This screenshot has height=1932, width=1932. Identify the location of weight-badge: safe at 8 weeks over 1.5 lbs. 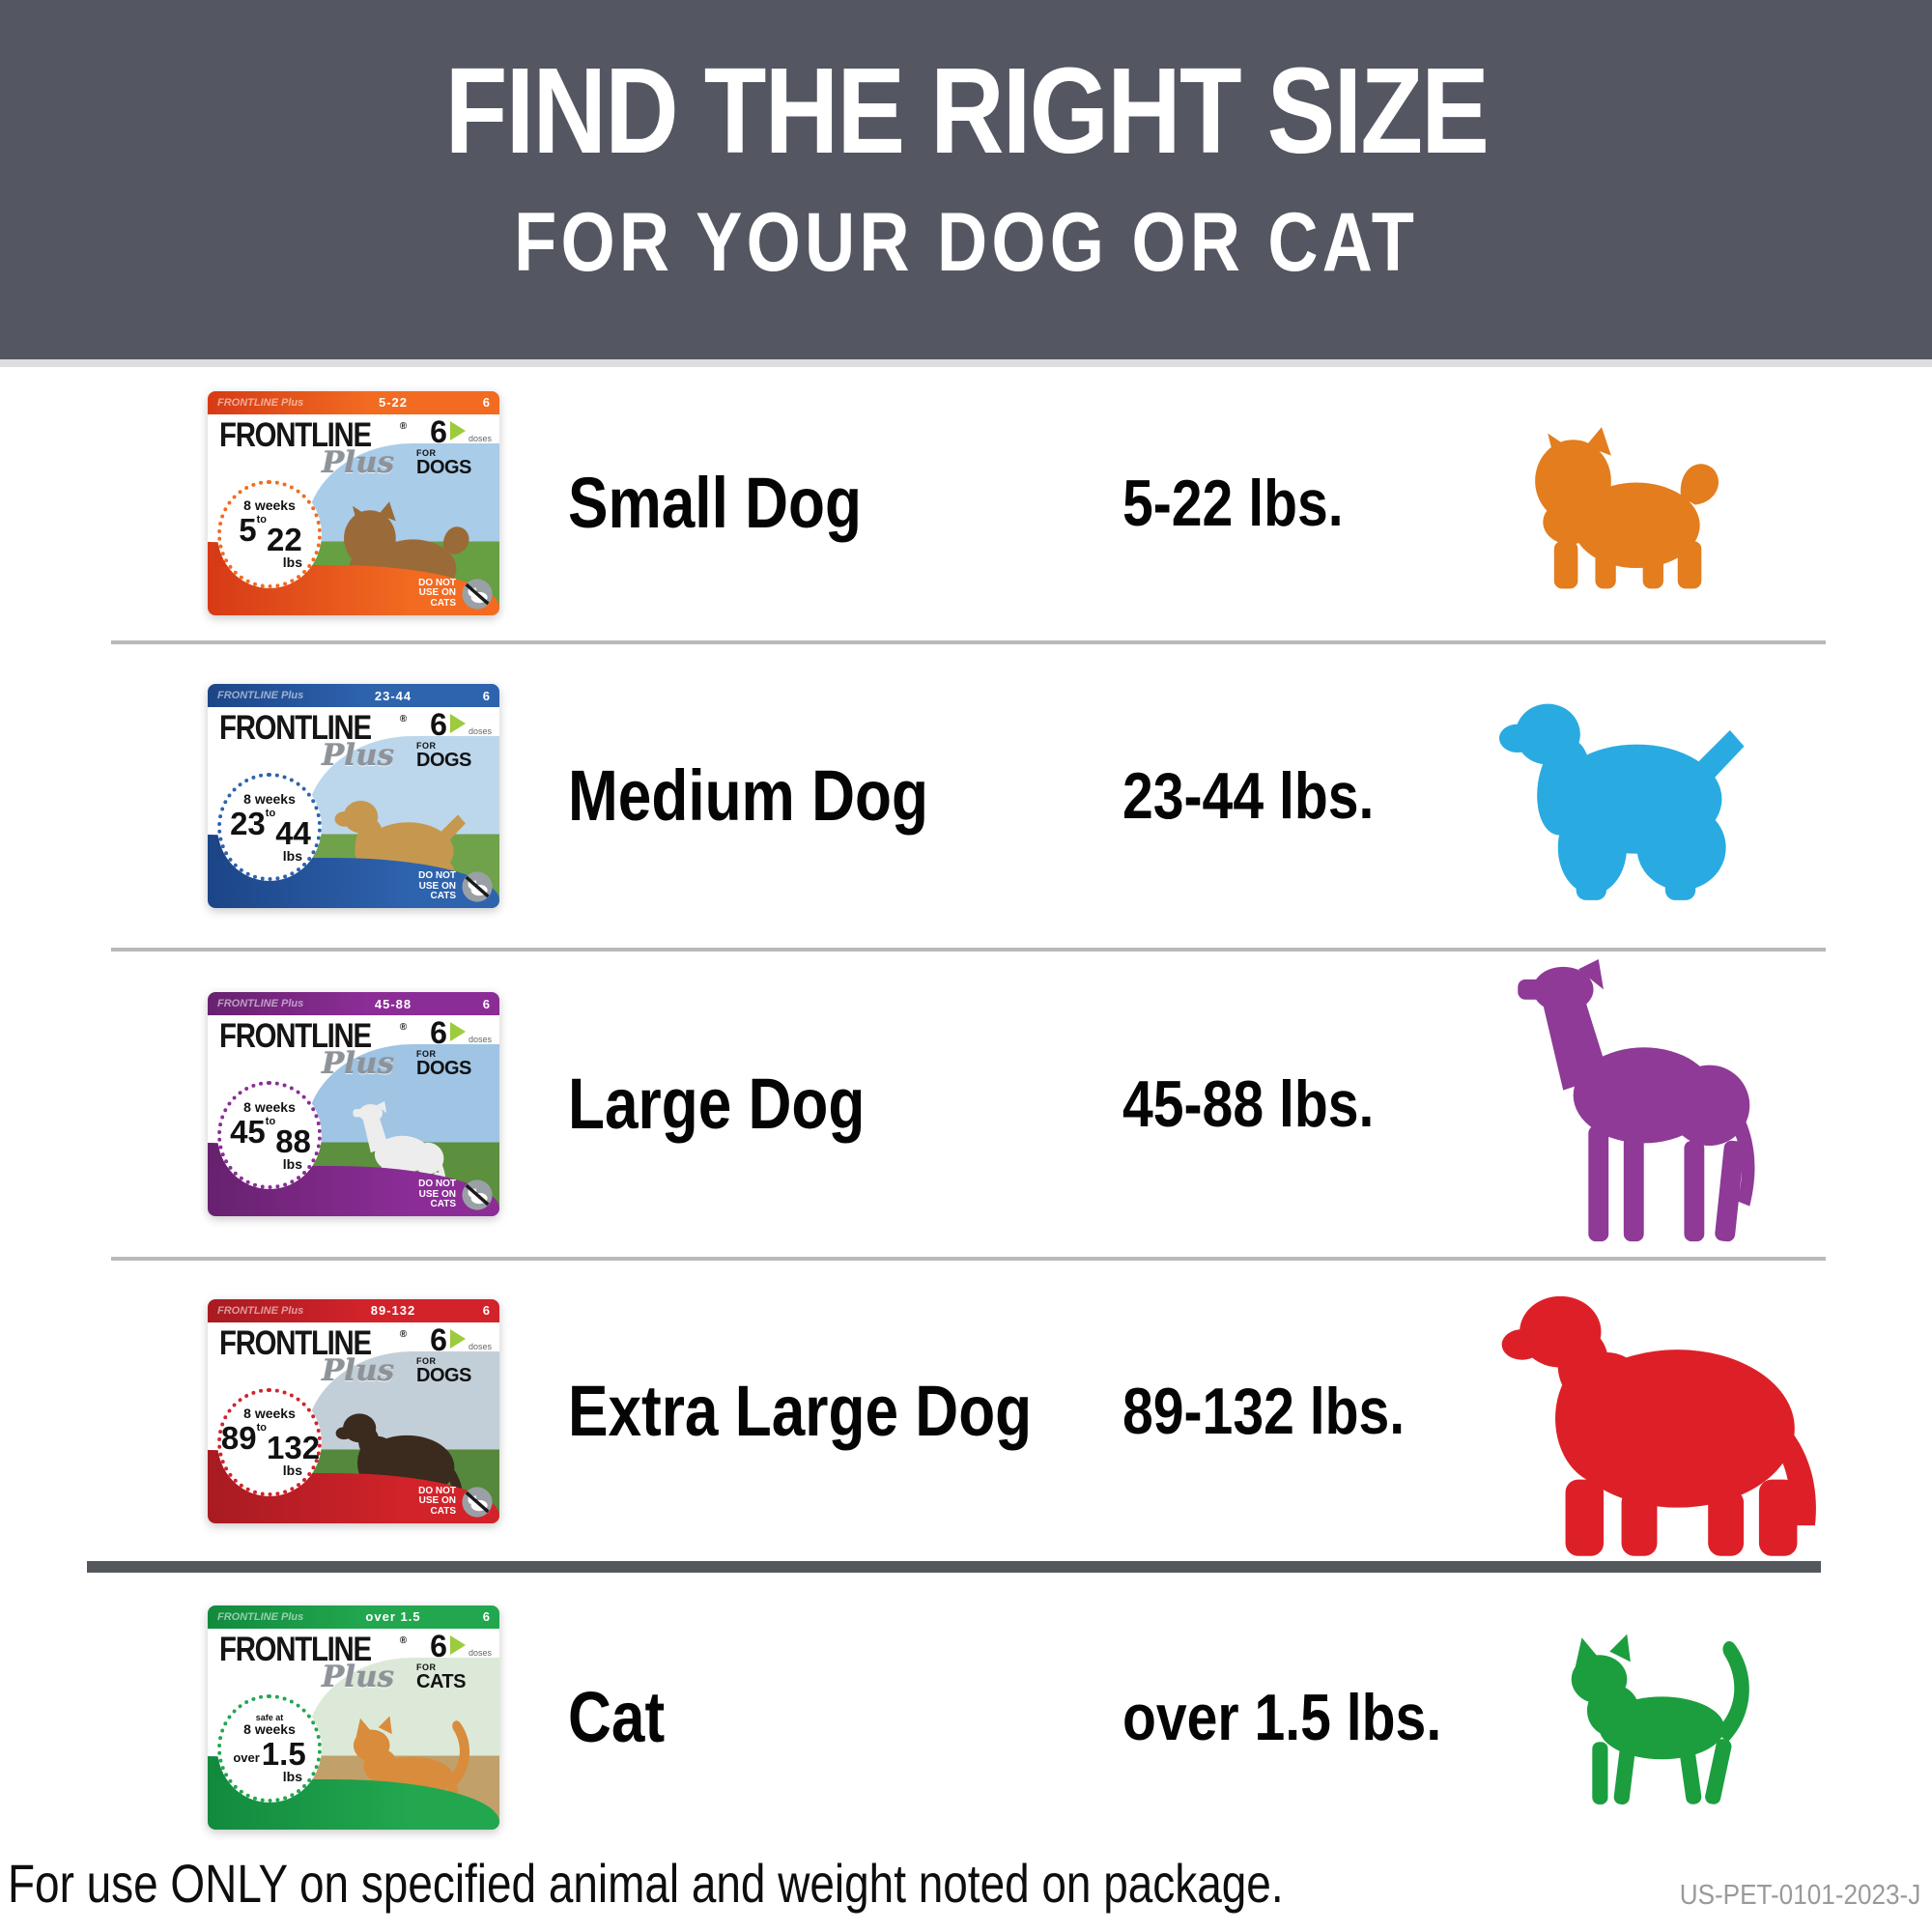
(269, 1748).